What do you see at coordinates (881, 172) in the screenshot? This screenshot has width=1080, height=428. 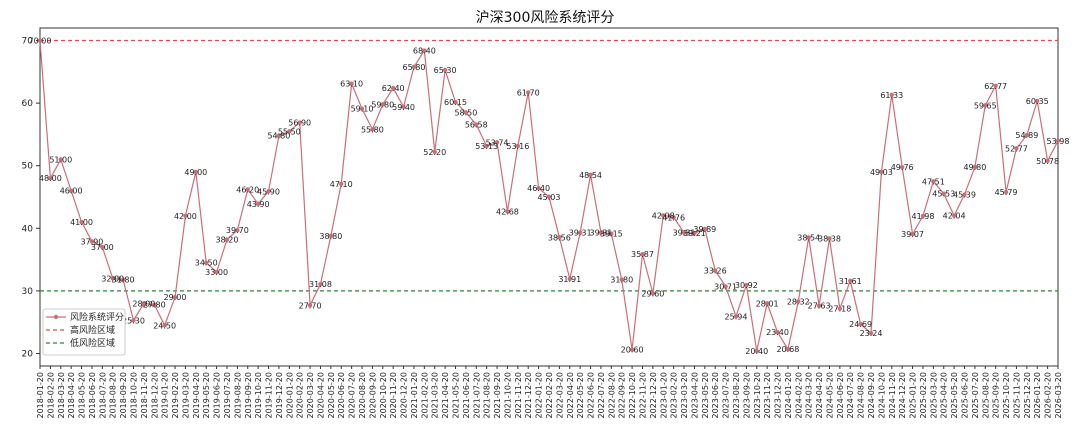 I see `data-label: 49.03` at bounding box center [881, 172].